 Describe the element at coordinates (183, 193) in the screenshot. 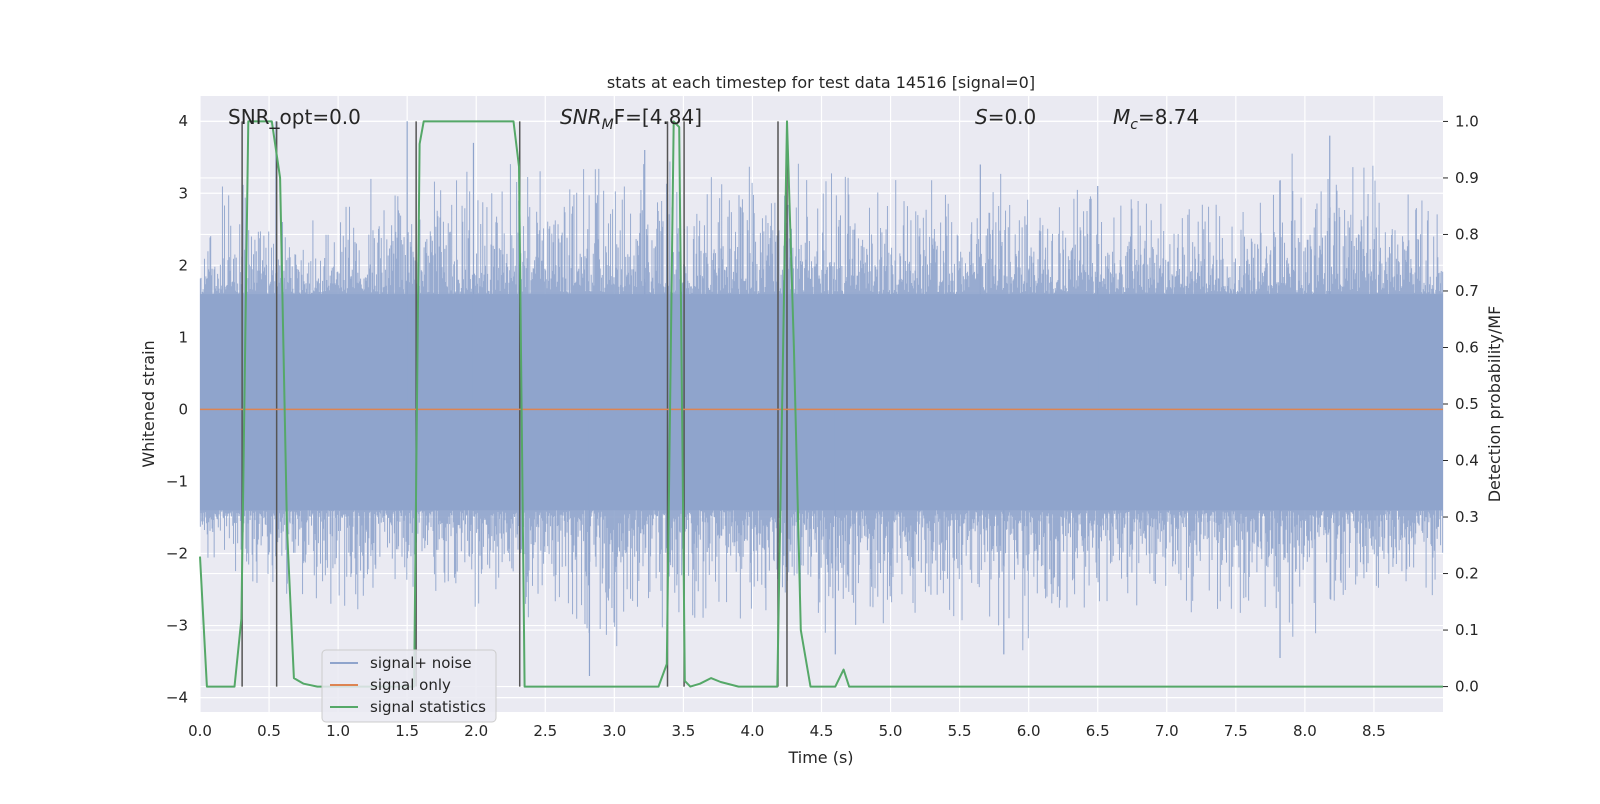

I see `y-left-tick-label: 3` at that location.